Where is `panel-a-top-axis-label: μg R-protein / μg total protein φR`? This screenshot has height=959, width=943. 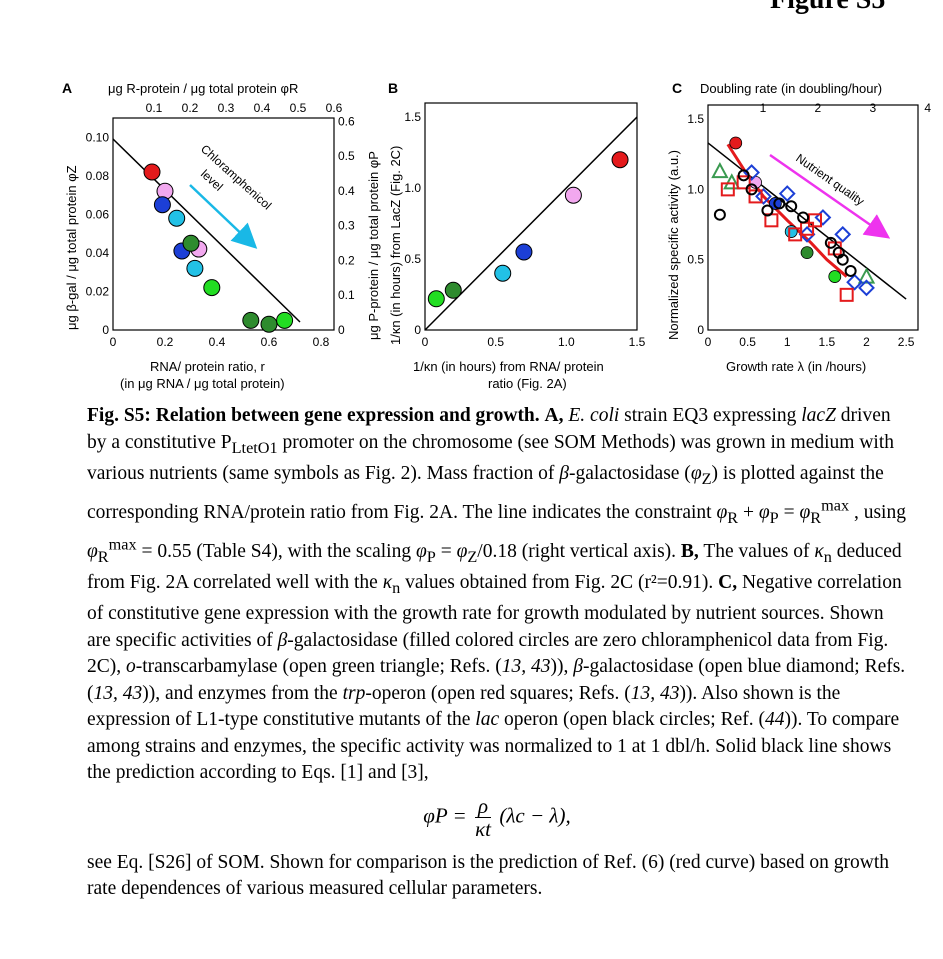
panel-a-top-axis-label: μg R-protein / μg total protein φR is located at coordinates (203, 88).